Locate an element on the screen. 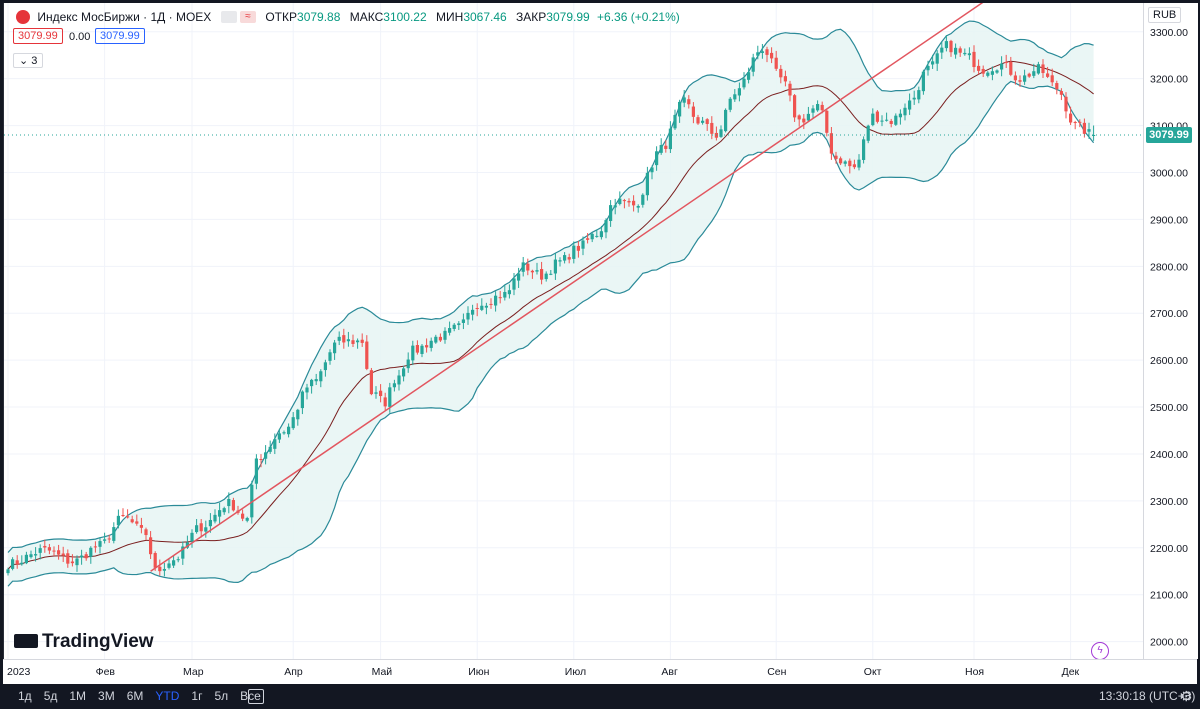 The image size is (1200, 709). symbol-name: Индекс МосБиржи is located at coordinates (88, 16).